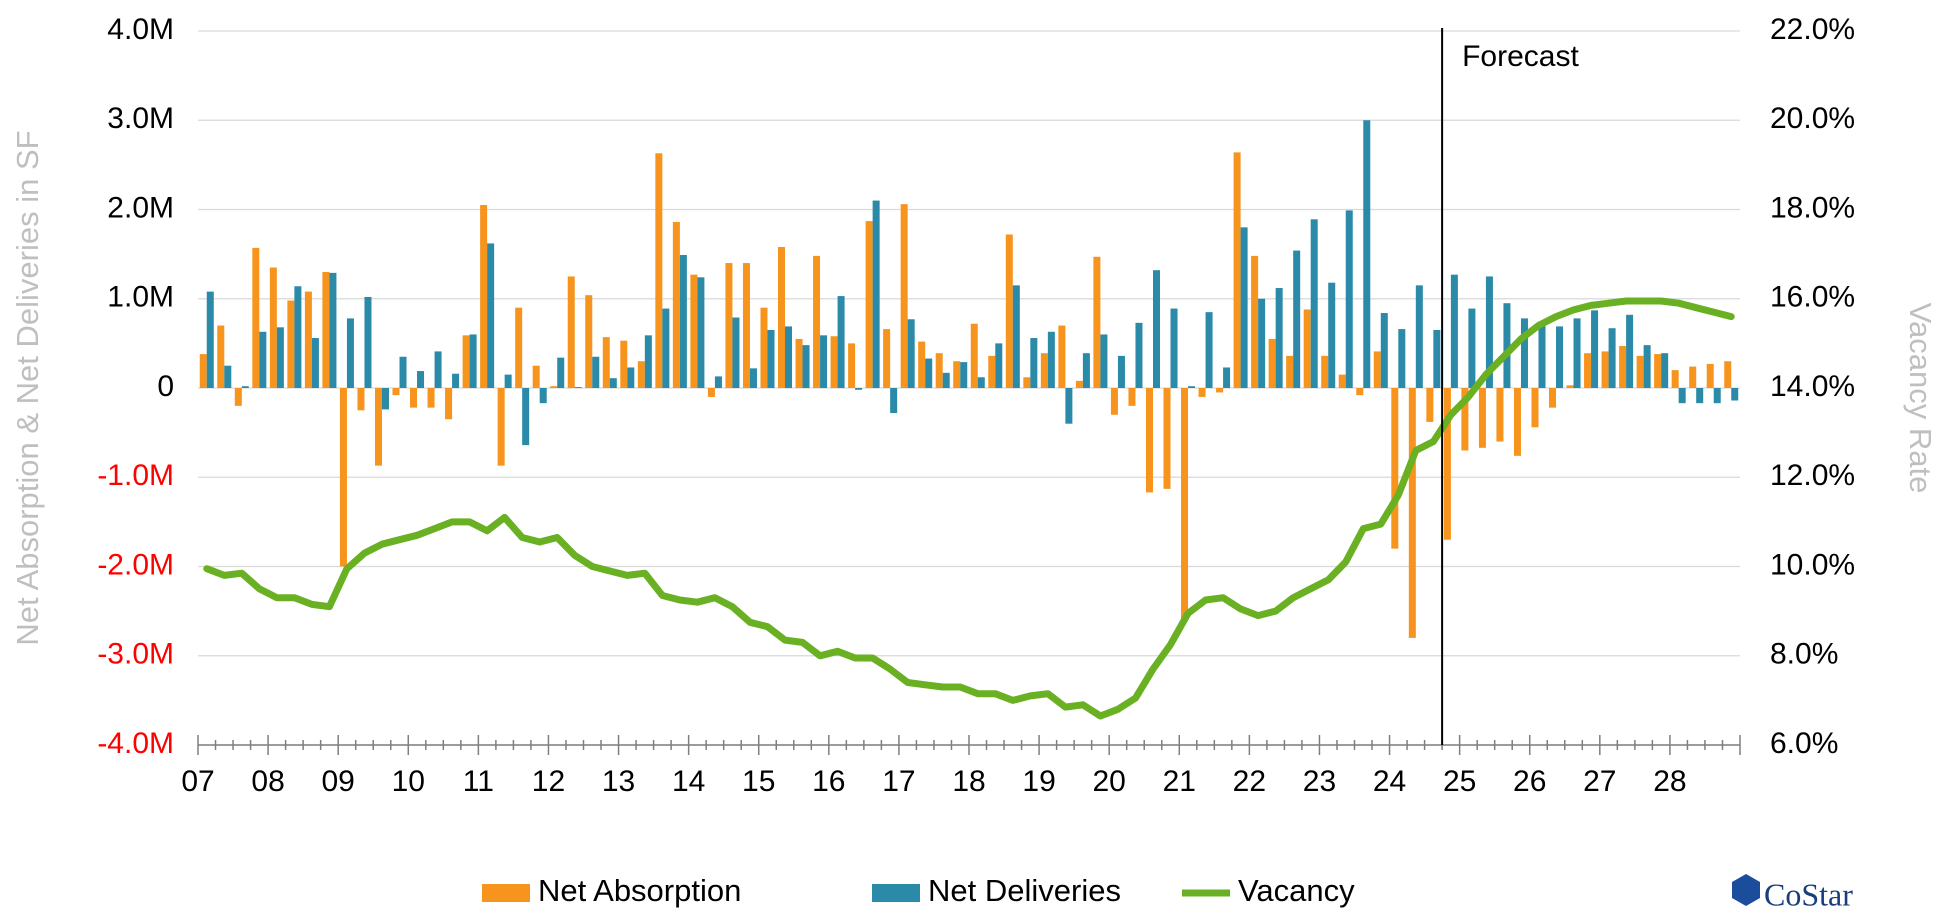 Image resolution: width=1938 pixels, height=914 pixels. What do you see at coordinates (898, 781) in the screenshot?
I see `x-tick-label: 17` at bounding box center [898, 781].